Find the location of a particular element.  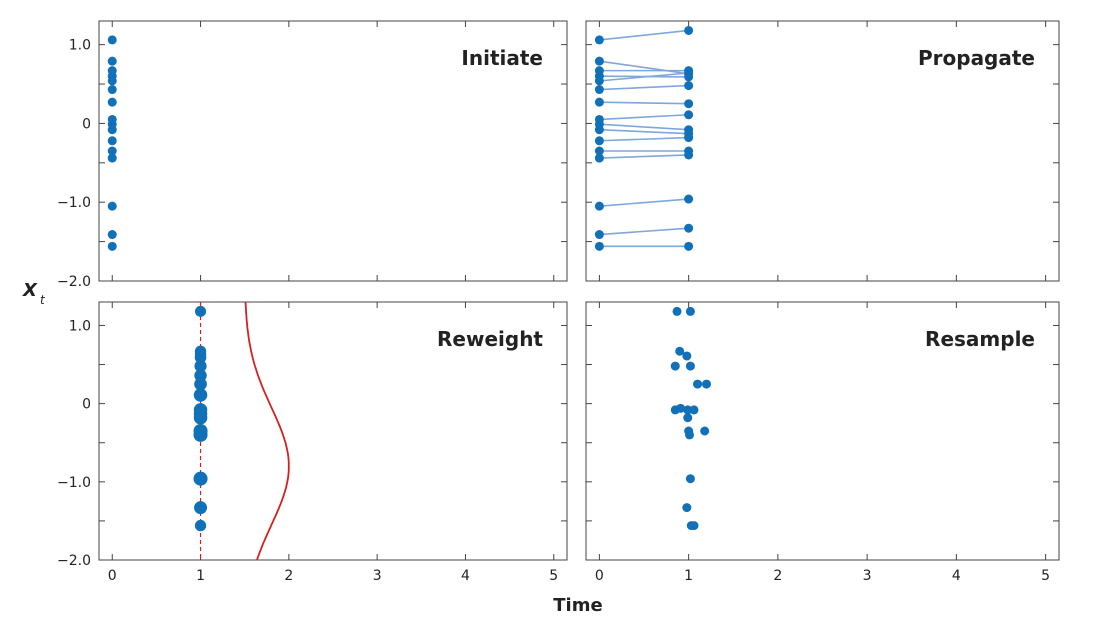

panel-title: Reweight is located at coordinates (490, 339).